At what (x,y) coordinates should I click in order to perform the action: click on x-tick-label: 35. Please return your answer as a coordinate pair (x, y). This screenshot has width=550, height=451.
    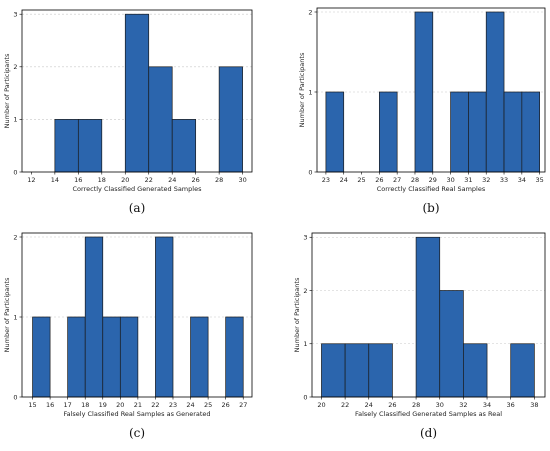
    Looking at the image, I should click on (540, 180).